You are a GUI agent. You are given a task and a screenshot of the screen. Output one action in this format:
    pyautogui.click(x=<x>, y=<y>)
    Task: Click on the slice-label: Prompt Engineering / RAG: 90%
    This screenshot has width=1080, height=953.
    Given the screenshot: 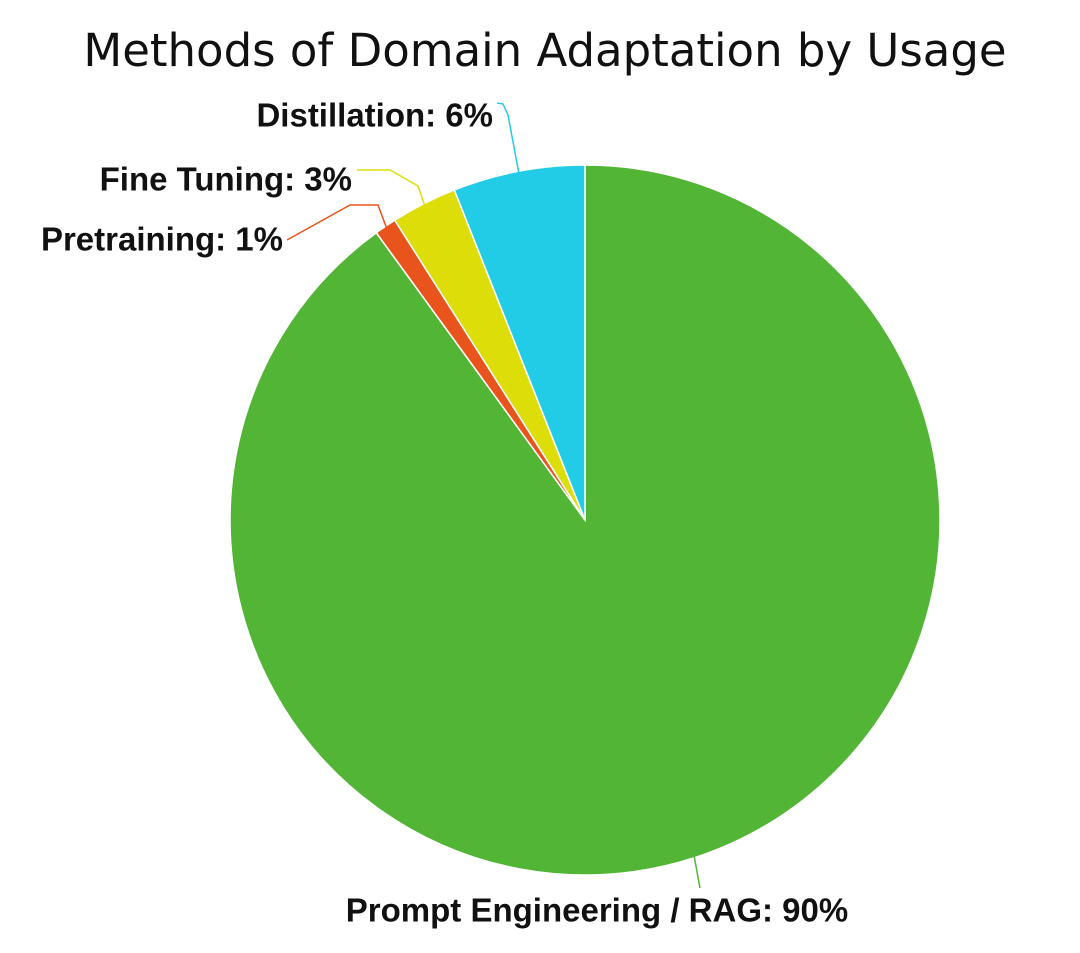 What is the action you would take?
    pyautogui.click(x=597, y=910)
    